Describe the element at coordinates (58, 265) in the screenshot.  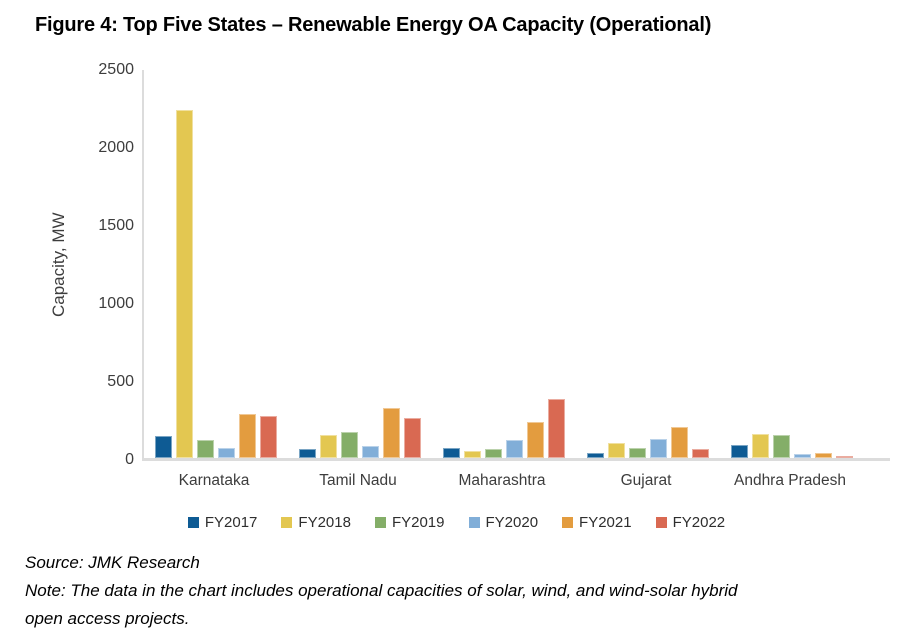
I see `y-axis-title: Capacity, MW` at that location.